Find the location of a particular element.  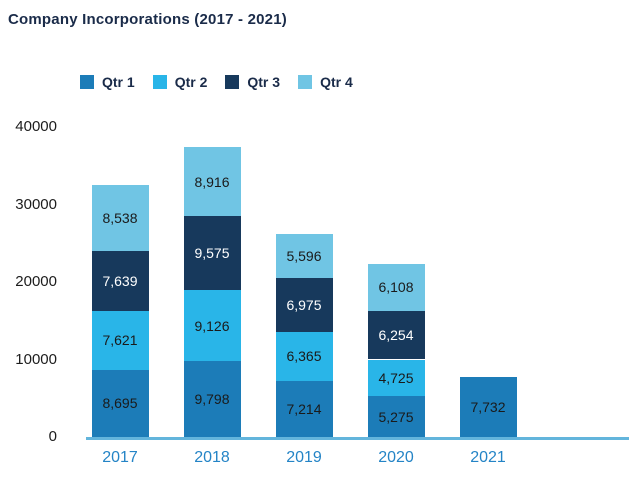

bar-segment-value: 9,575 is located at coordinates (212, 253).